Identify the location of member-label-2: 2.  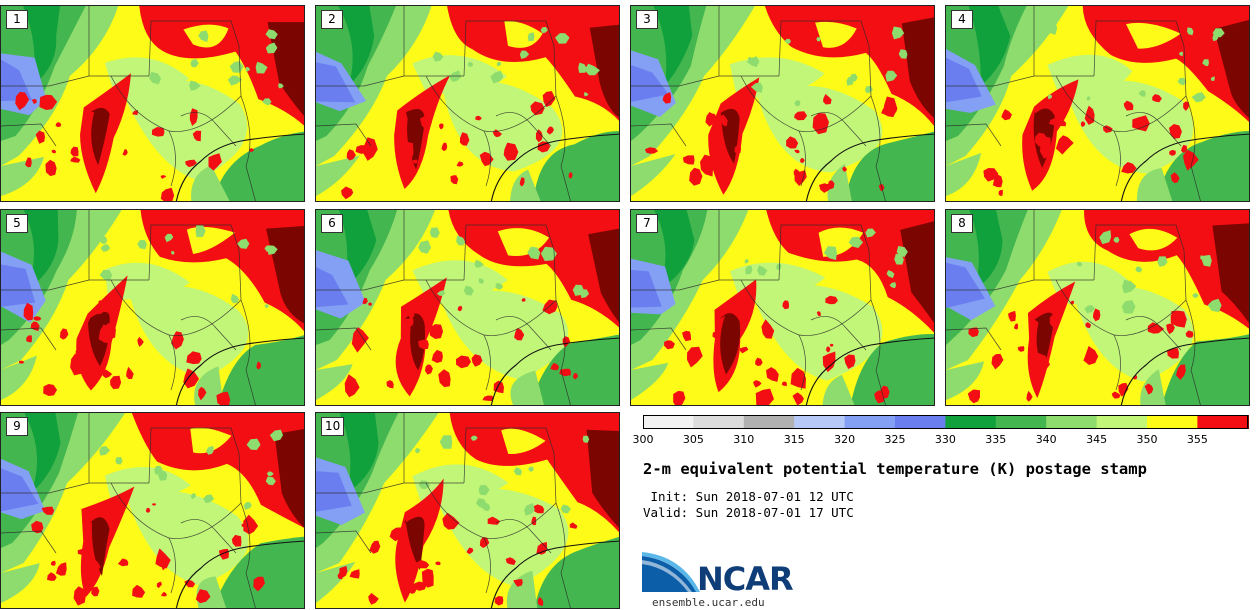
(332, 19).